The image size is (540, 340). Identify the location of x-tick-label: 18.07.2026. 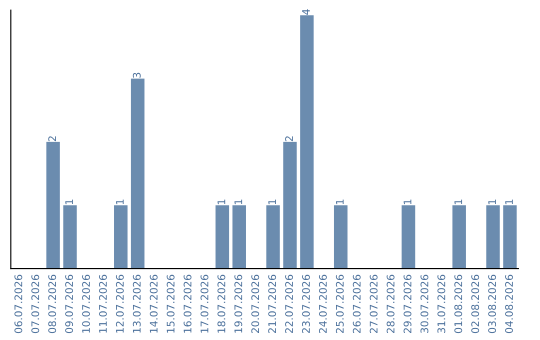
(221, 303).